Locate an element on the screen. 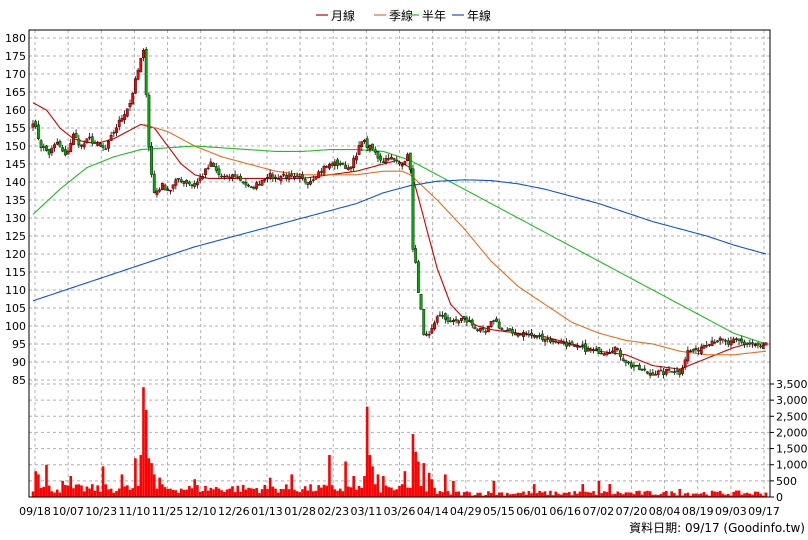  price-tick-label: 165 is located at coordinates (15, 92).